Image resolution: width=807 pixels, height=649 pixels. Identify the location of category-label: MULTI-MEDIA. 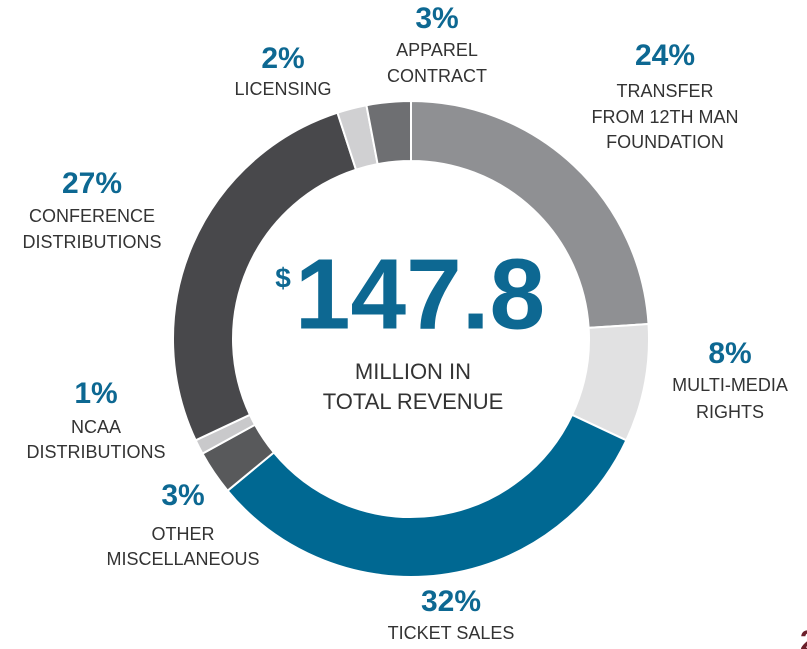
(730, 385).